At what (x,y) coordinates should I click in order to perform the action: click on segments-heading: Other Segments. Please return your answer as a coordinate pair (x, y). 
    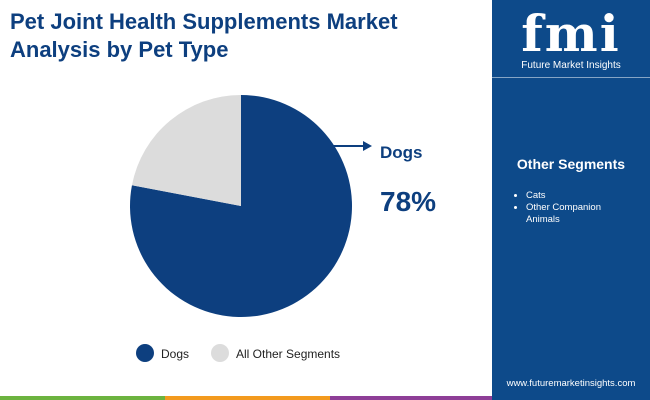
    Looking at the image, I should click on (571, 164).